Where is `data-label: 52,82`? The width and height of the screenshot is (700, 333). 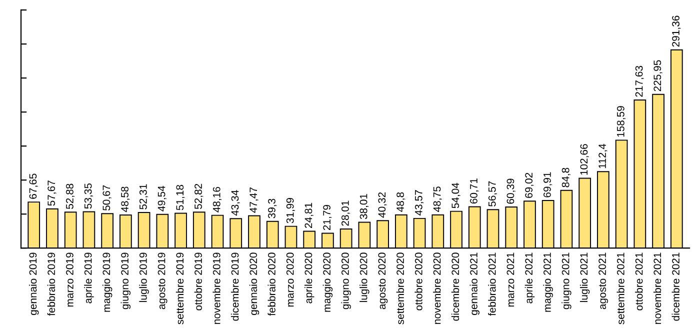 data-label: 52,82 is located at coordinates (199, 197).